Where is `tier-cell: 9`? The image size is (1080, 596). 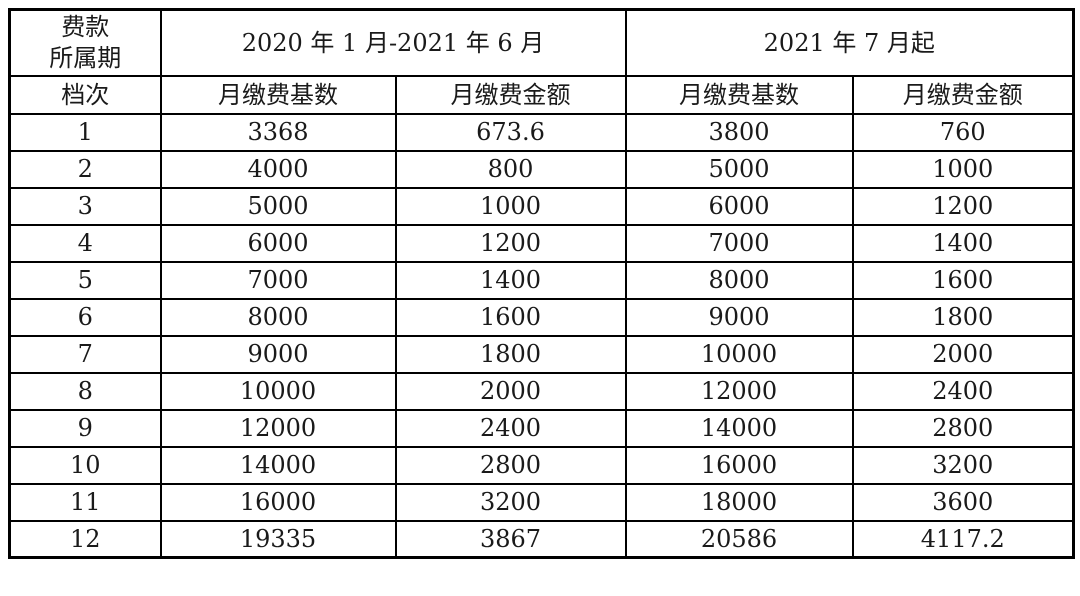 tier-cell: 9 is located at coordinates (85, 428).